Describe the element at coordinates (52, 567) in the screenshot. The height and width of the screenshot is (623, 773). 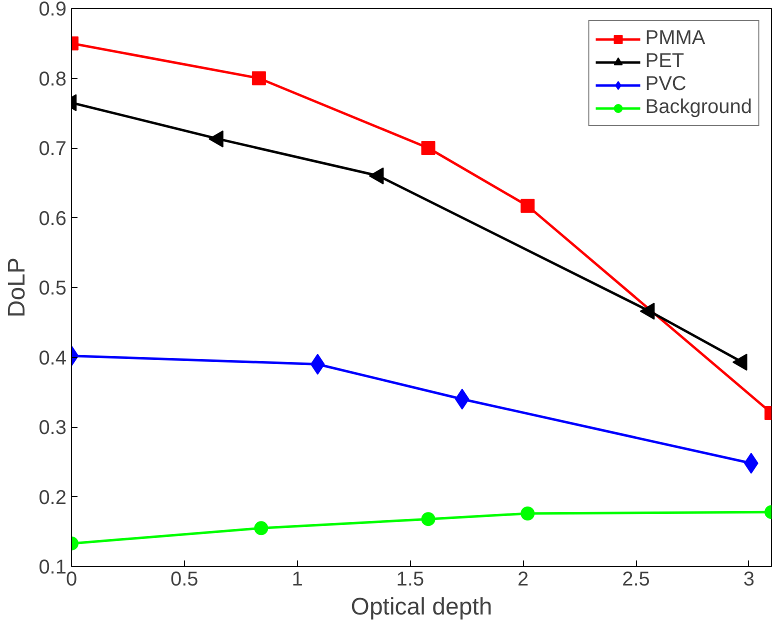
I see `y-tick-label: 0.1` at that location.